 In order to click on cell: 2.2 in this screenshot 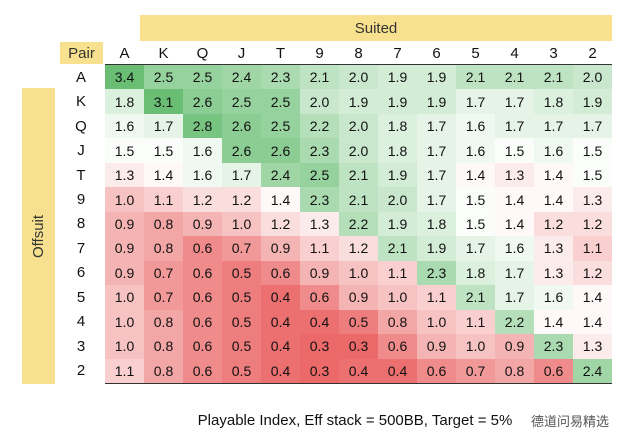, I will do `click(319, 126)`.